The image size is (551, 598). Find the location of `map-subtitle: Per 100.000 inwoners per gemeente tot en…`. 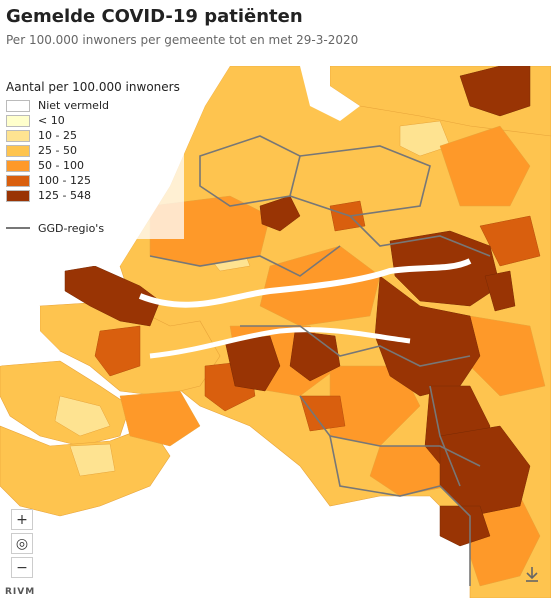

map-subtitle: Per 100.000 inwoners per gemeente tot en… is located at coordinates (182, 40).